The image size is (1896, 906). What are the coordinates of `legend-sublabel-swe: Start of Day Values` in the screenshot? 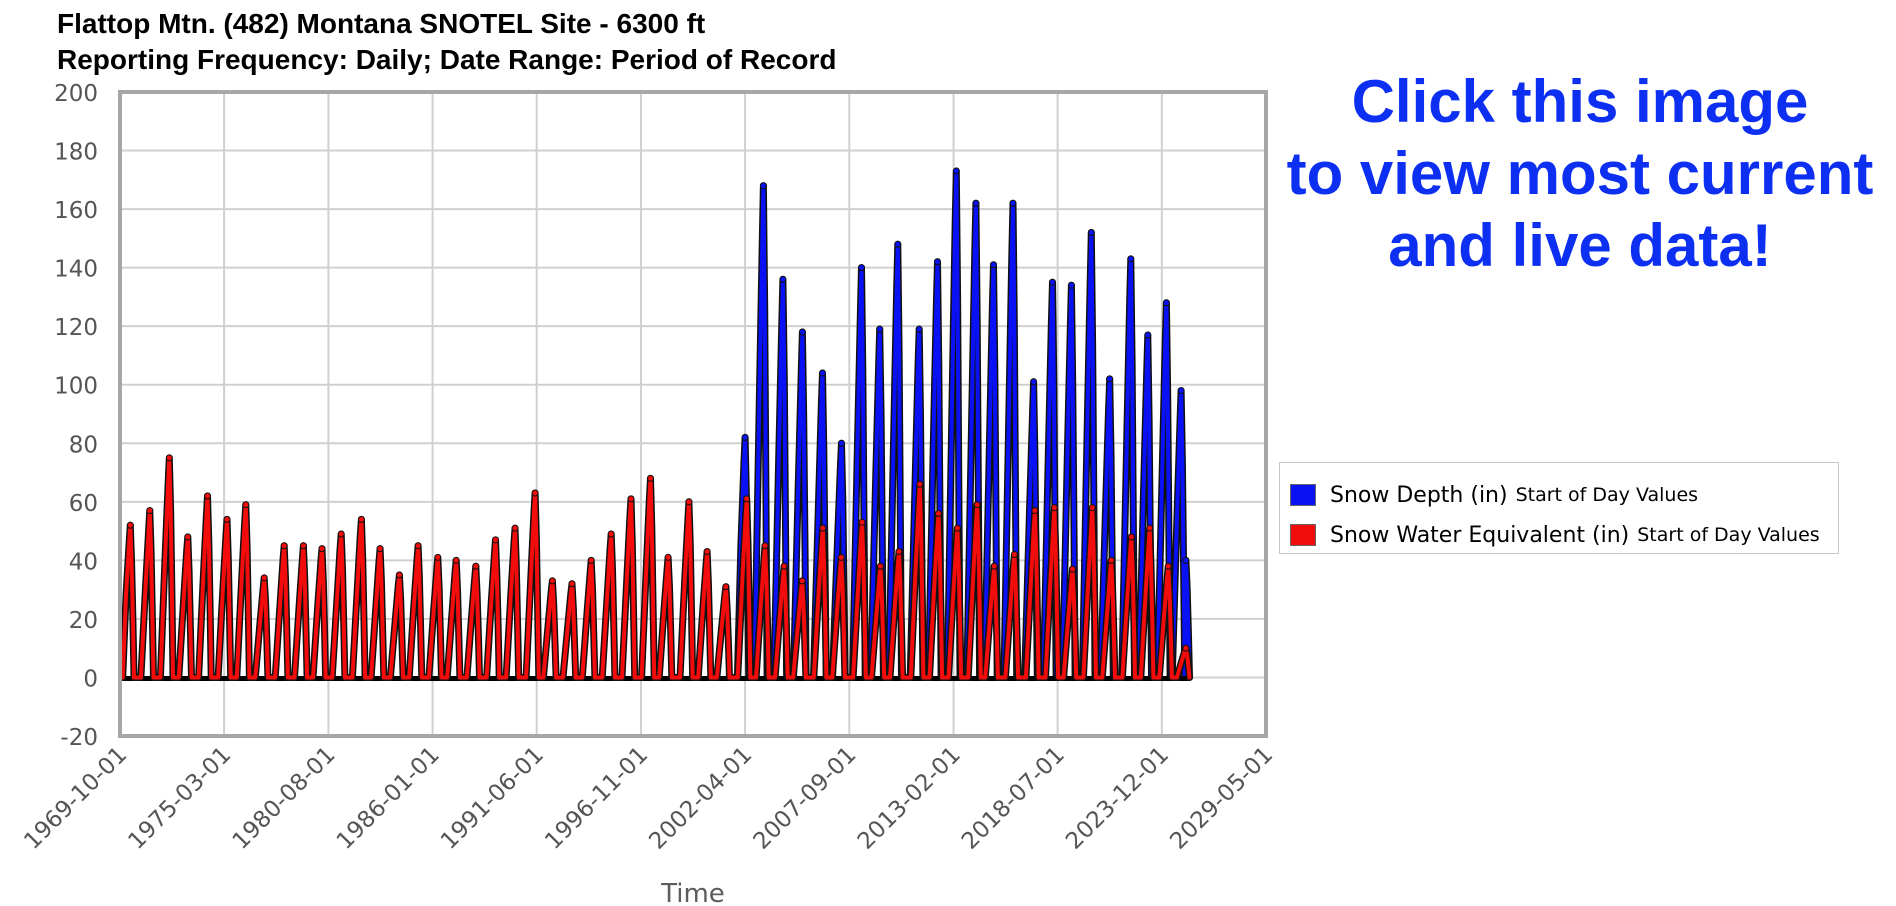 It's located at (1728, 535).